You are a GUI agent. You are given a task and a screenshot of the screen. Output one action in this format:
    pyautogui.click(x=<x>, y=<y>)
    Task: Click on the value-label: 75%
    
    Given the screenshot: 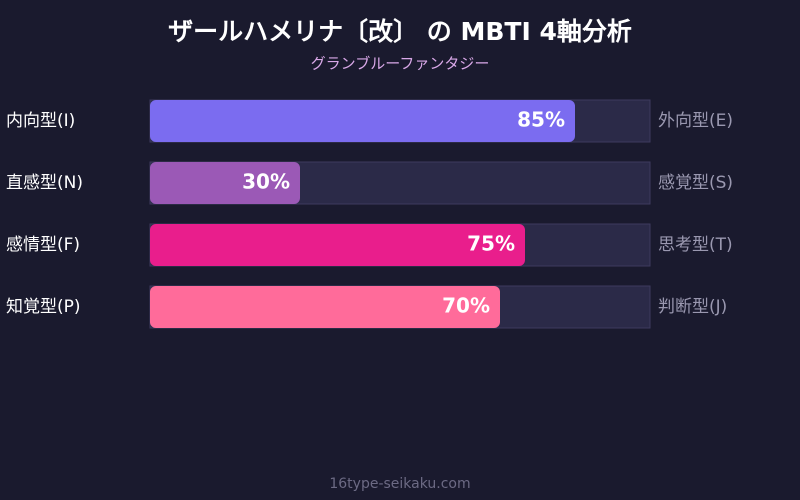 What is the action you would take?
    pyautogui.click(x=491, y=244)
    